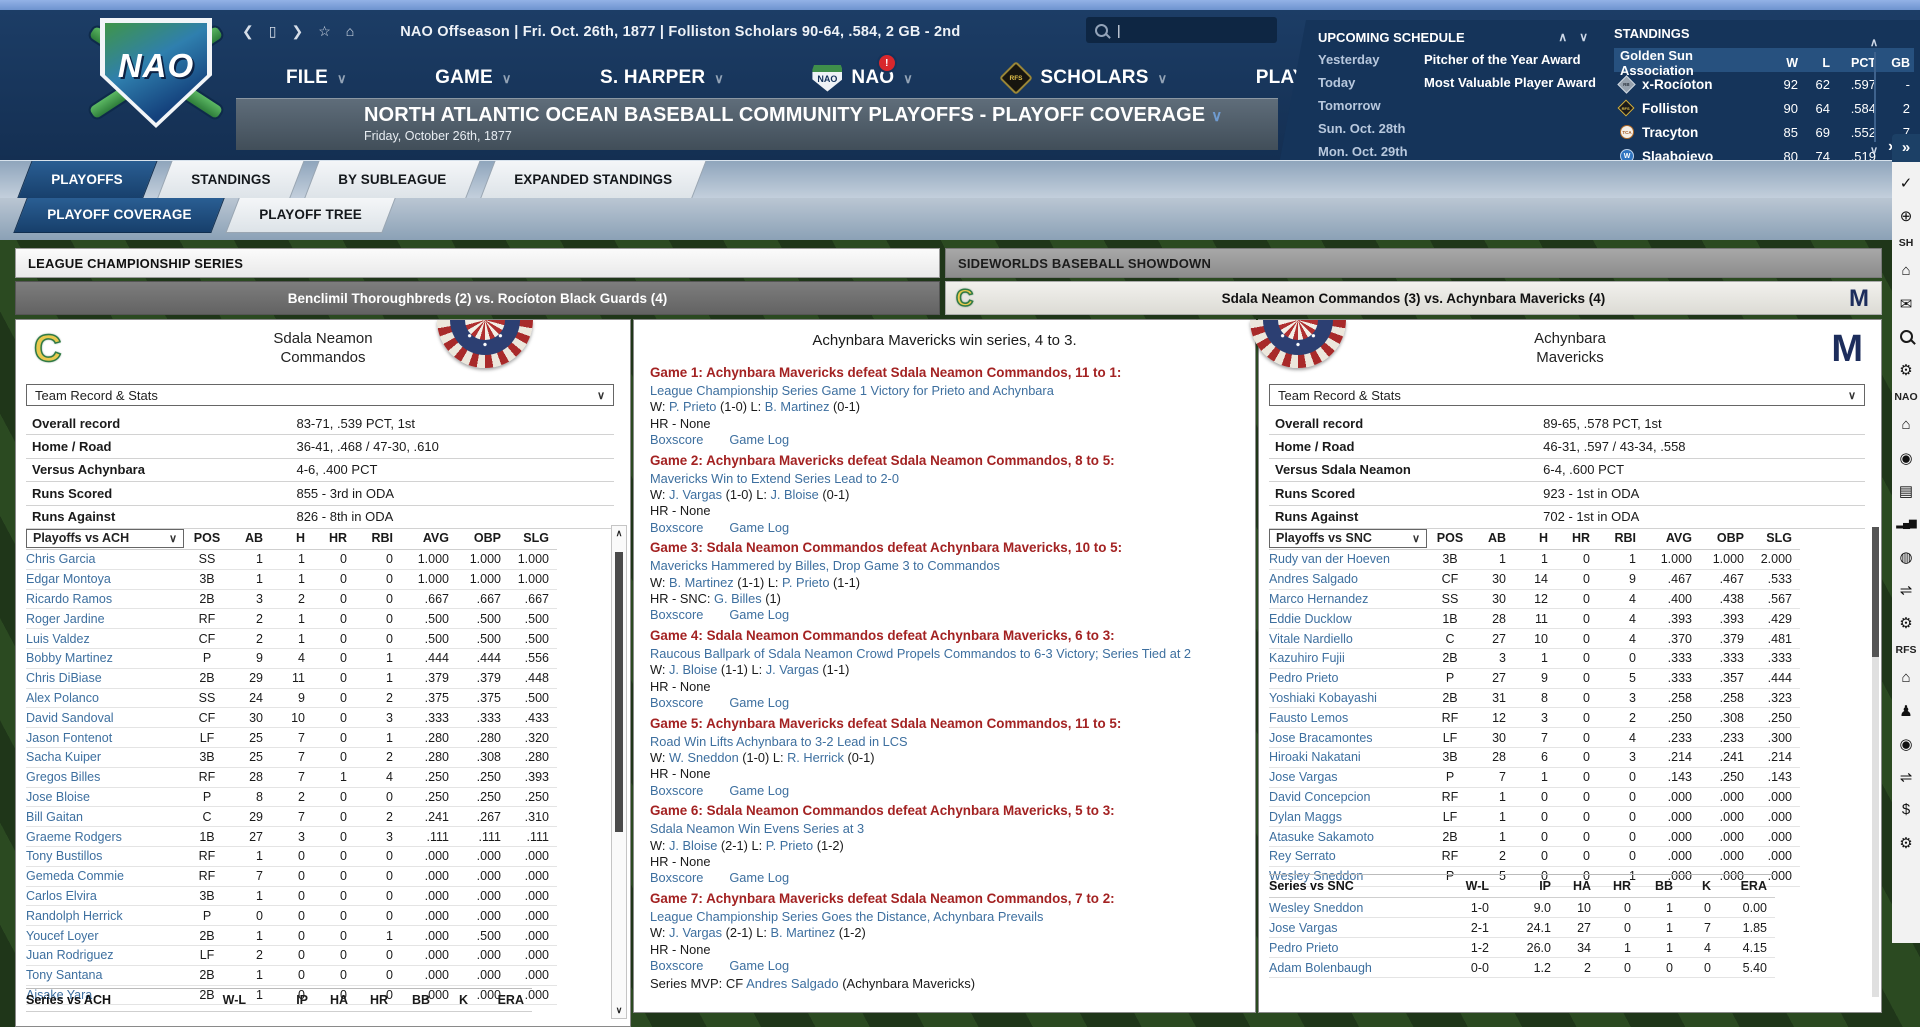 Image resolution: width=1920 pixels, height=1027 pixels. Describe the element at coordinates (62, 935) in the screenshot. I see `player-link: Youcef Loyer` at that location.